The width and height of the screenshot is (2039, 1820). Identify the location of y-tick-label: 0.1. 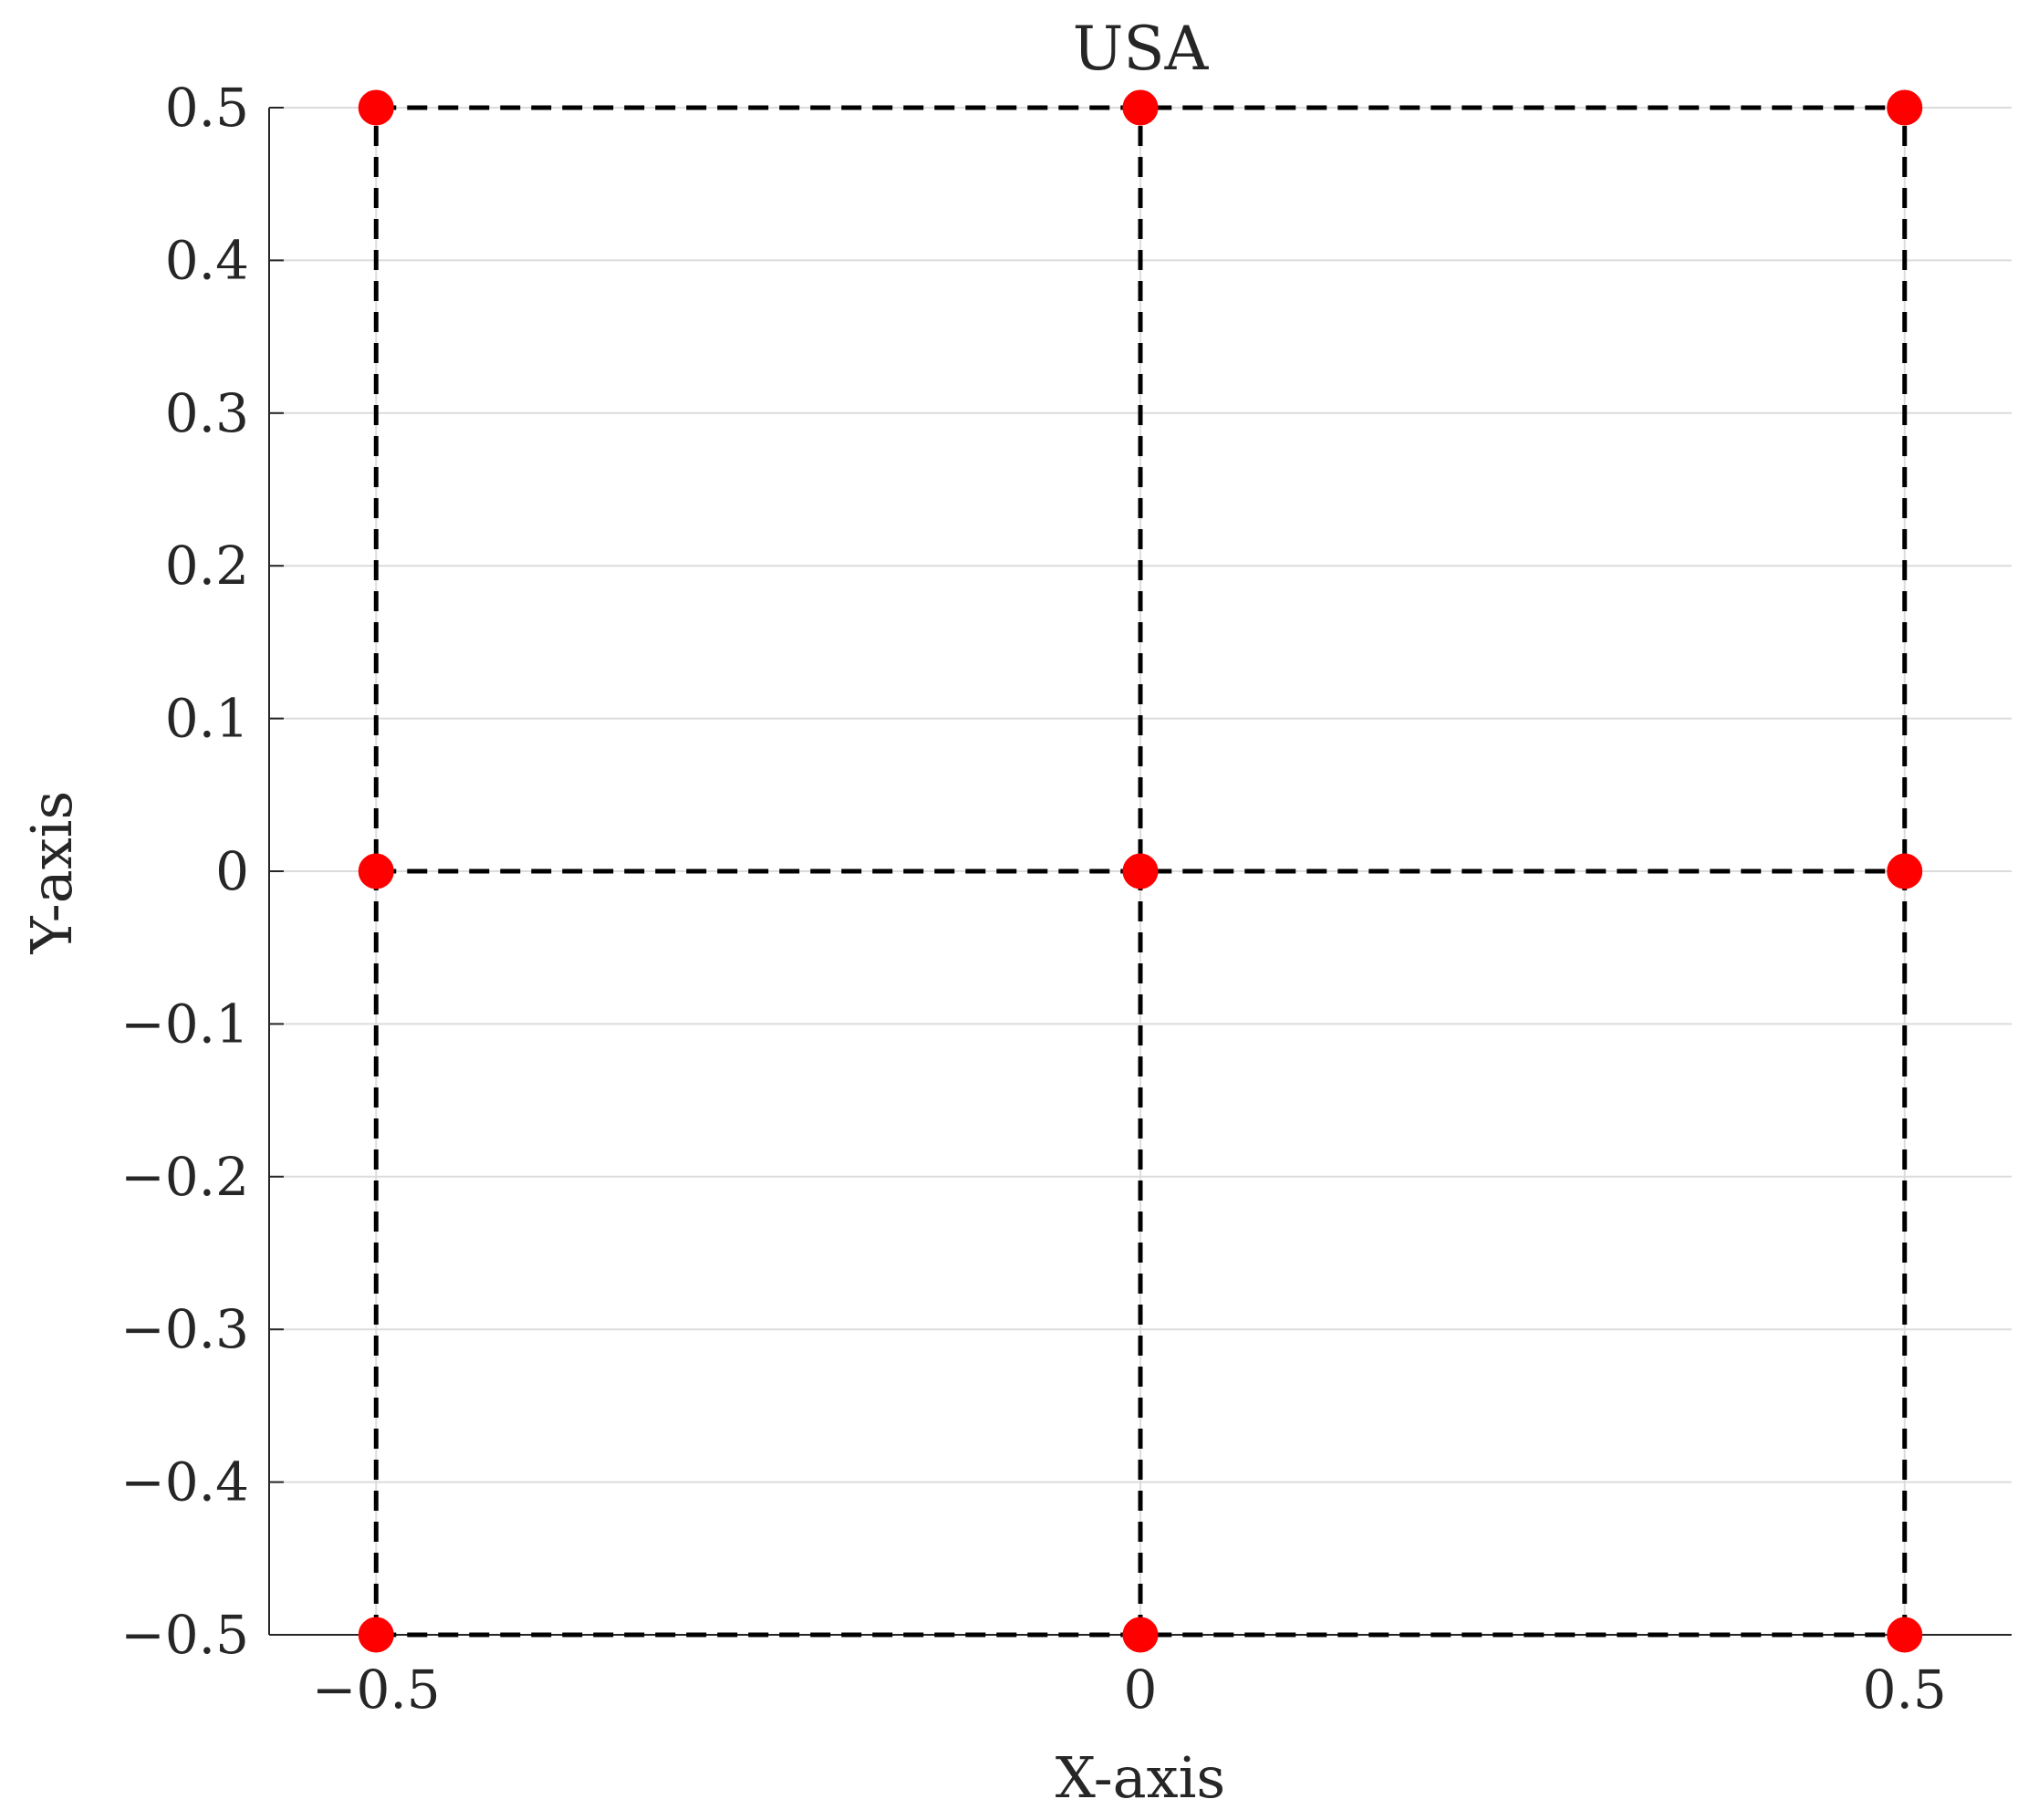
(207, 719).